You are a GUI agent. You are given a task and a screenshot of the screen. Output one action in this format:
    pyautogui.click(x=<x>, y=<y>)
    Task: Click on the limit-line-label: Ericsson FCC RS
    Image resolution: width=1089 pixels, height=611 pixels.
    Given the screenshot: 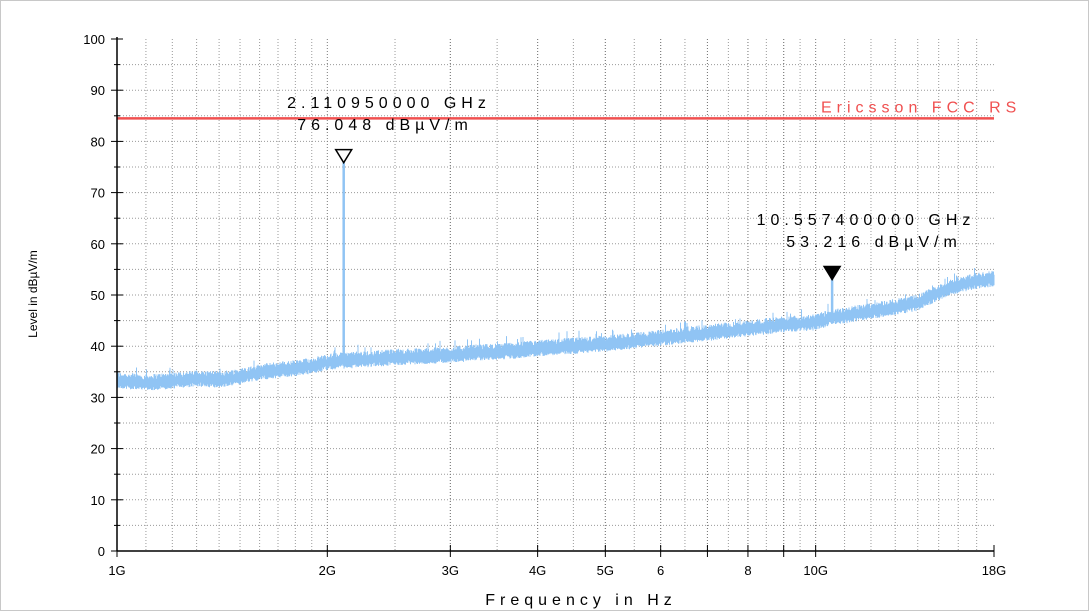 What is the action you would take?
    pyautogui.click(x=921, y=107)
    